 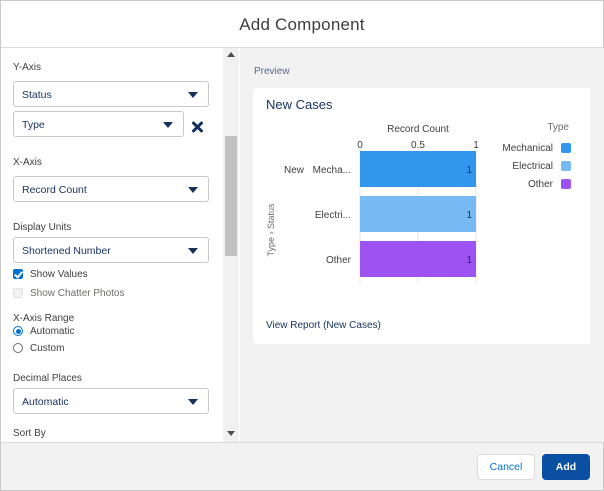 What do you see at coordinates (558, 127) in the screenshot?
I see `legend-title: Type` at bounding box center [558, 127].